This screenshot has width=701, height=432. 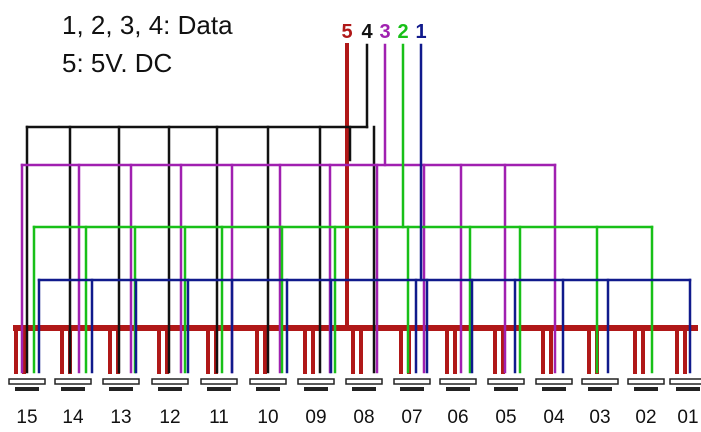 I want to click on legend: 1, 2, 3, 4: Data 5: 5V. DC, so click(x=147, y=44).